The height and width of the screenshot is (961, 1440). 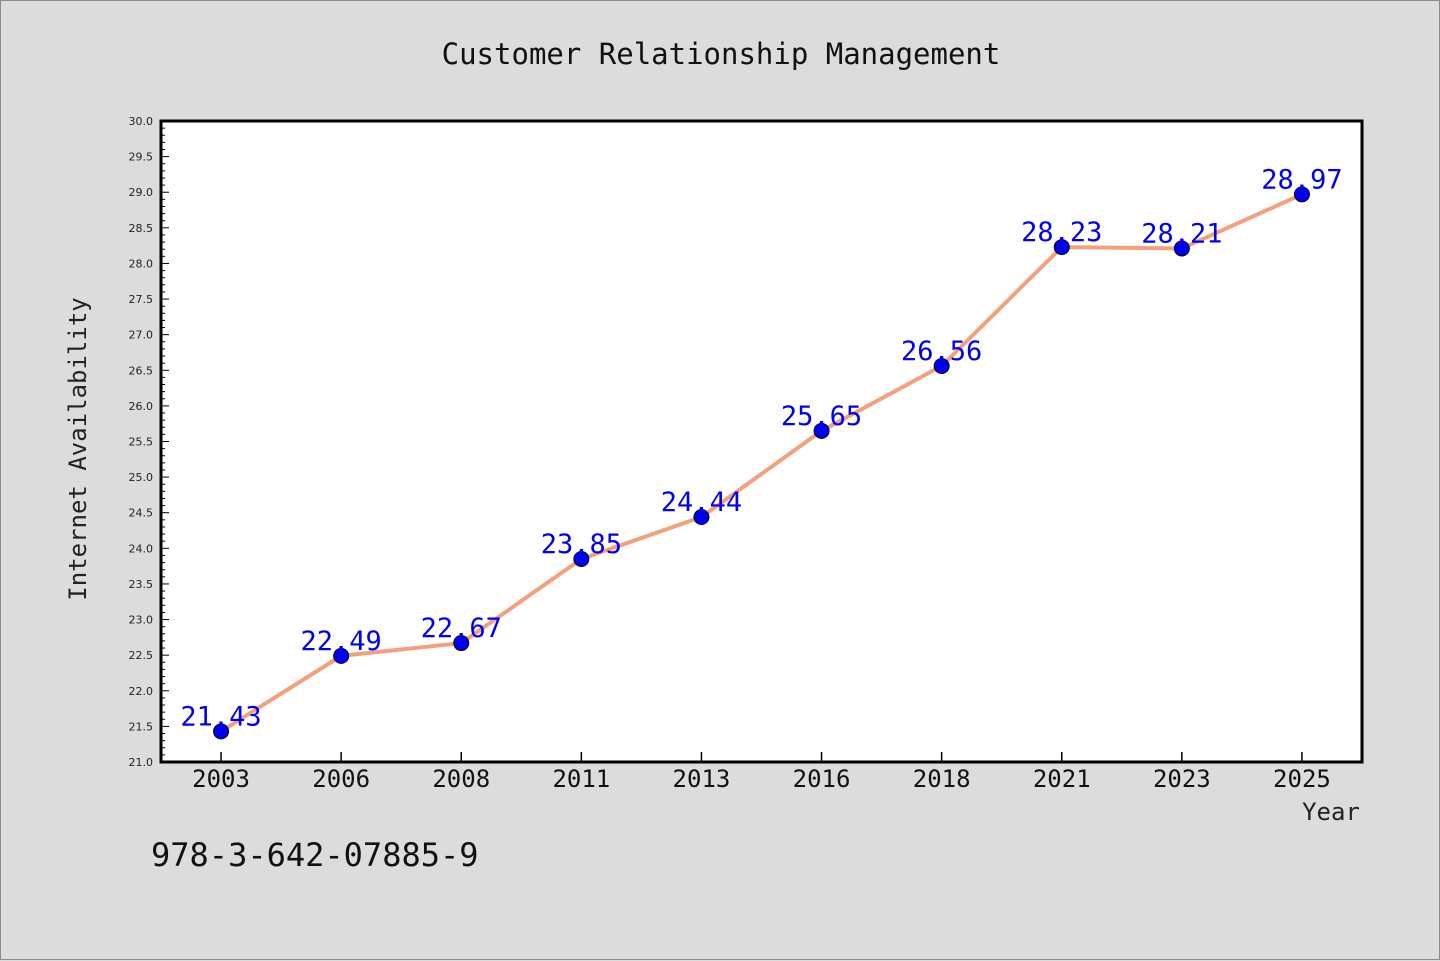 I want to click on x-tick-label: 2025, so click(x=1302, y=779).